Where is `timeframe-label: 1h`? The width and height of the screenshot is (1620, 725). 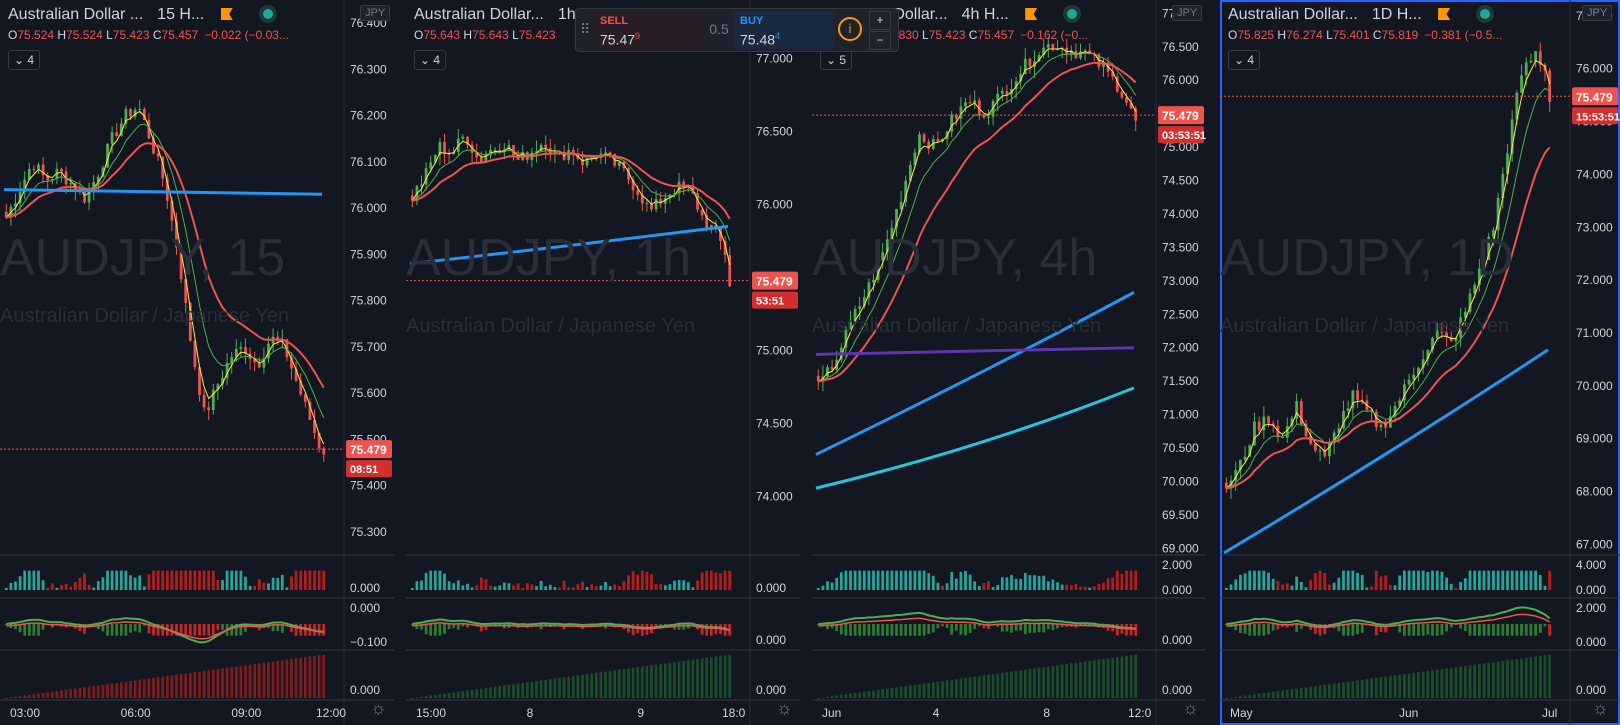 timeframe-label: 1h is located at coordinates (566, 14).